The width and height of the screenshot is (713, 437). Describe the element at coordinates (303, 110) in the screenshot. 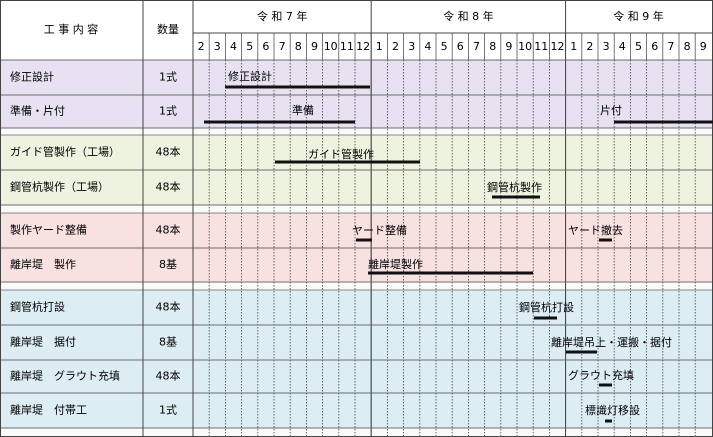

I see `bar-label: 準備` at that location.